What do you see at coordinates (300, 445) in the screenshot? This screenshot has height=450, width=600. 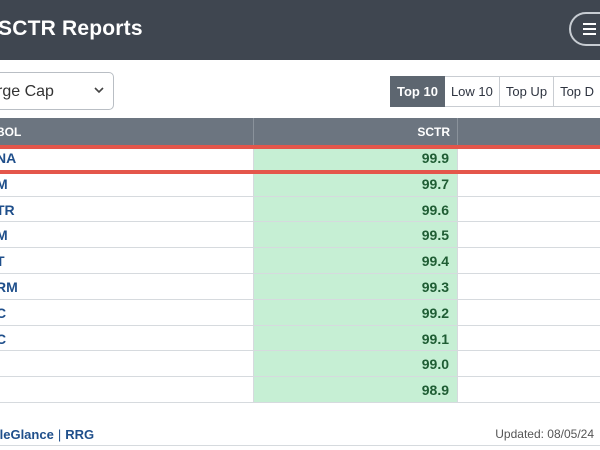 I see `footer-divider` at bounding box center [300, 445].